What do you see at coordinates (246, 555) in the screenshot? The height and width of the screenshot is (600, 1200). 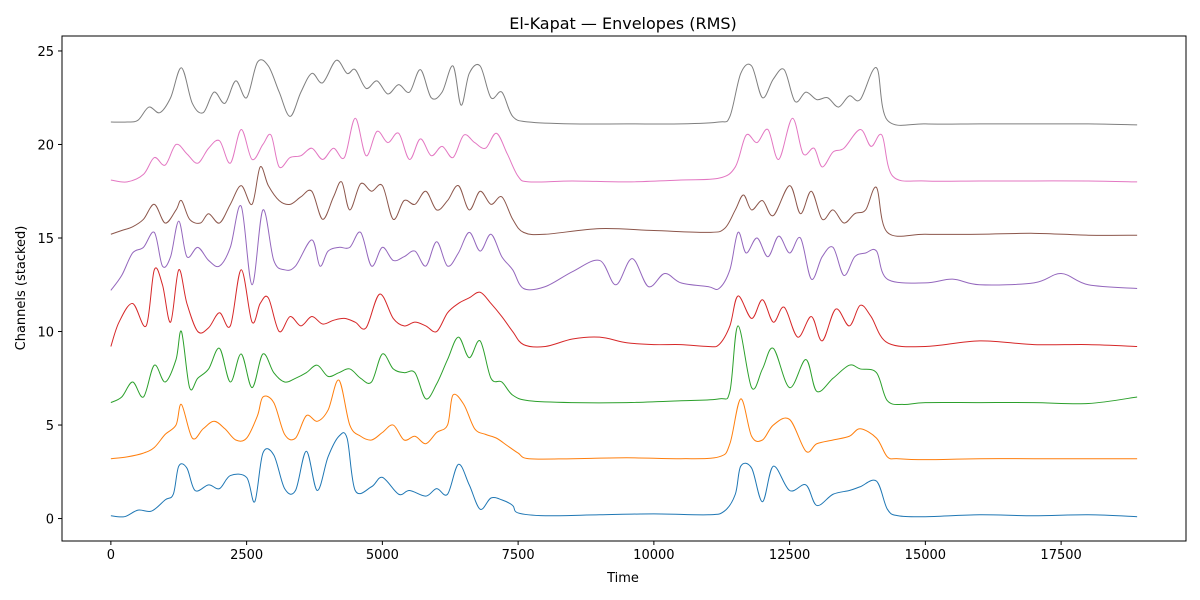 I see `x-tick-label: 2500` at bounding box center [246, 555].